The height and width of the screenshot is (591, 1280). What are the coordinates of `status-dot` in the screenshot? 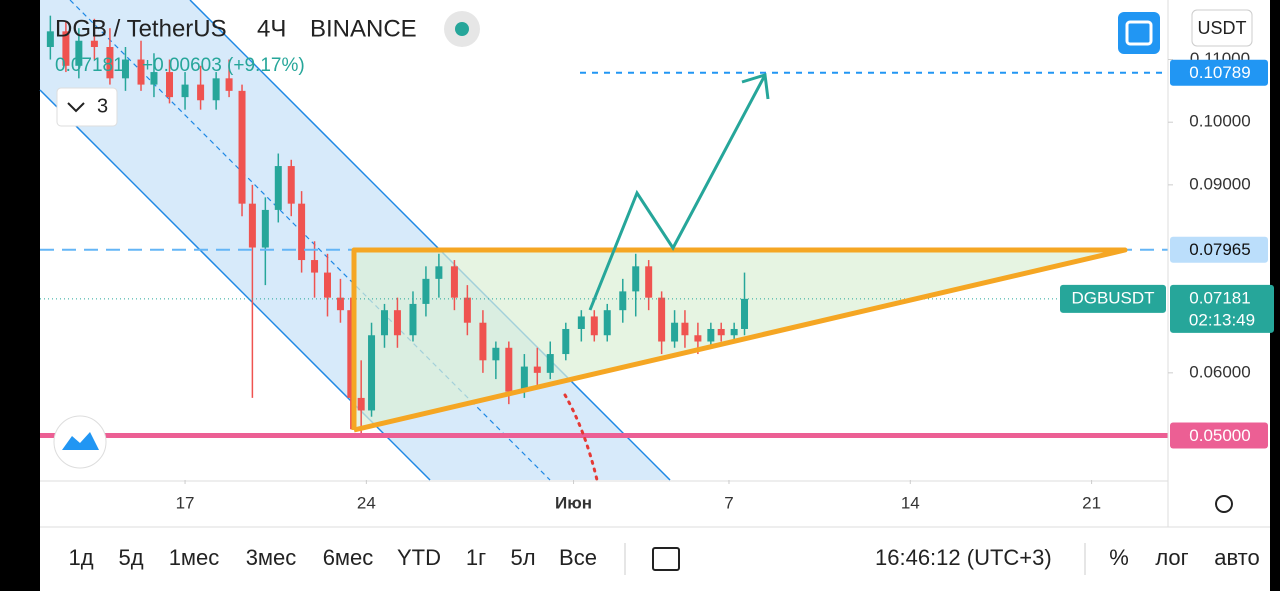 It's located at (462, 29).